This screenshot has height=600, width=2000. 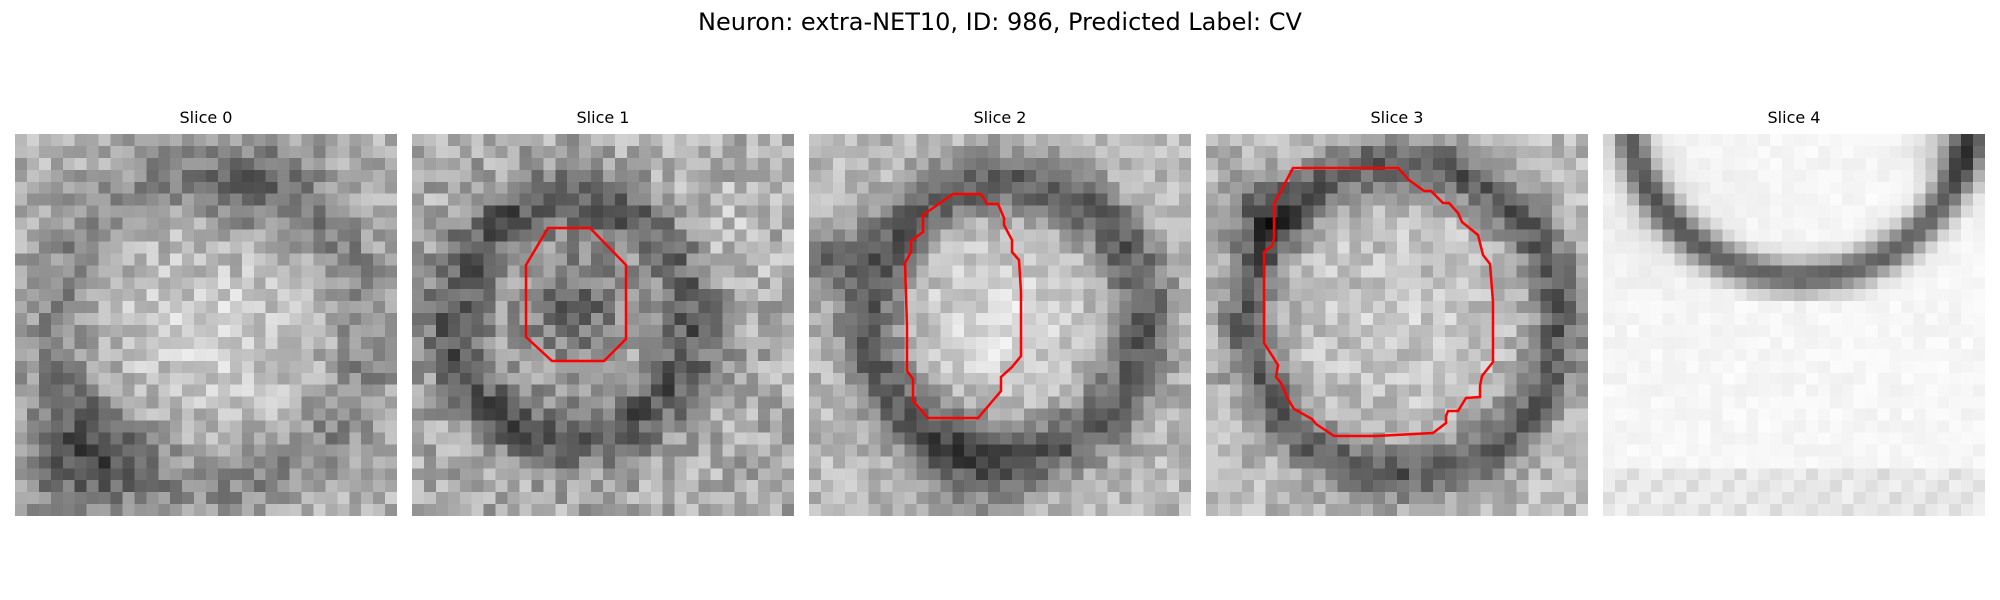 What do you see at coordinates (1397, 117) in the screenshot?
I see `slice-title: Slice 3` at bounding box center [1397, 117].